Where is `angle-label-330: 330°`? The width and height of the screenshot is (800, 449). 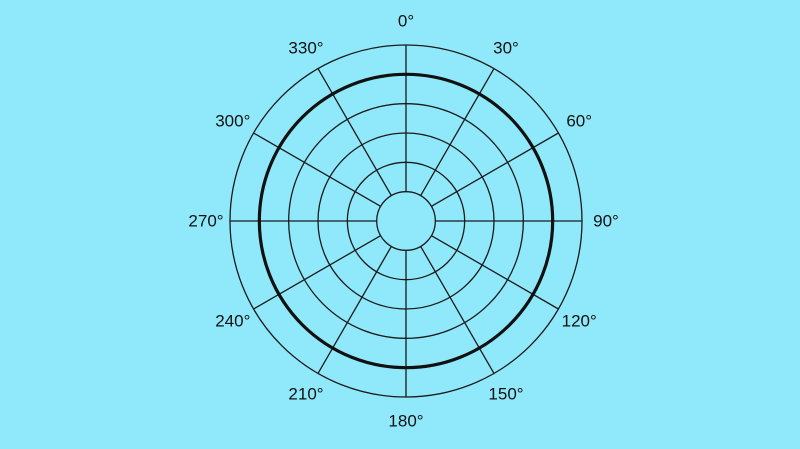
angle-label-330: 330° is located at coordinates (305, 47).